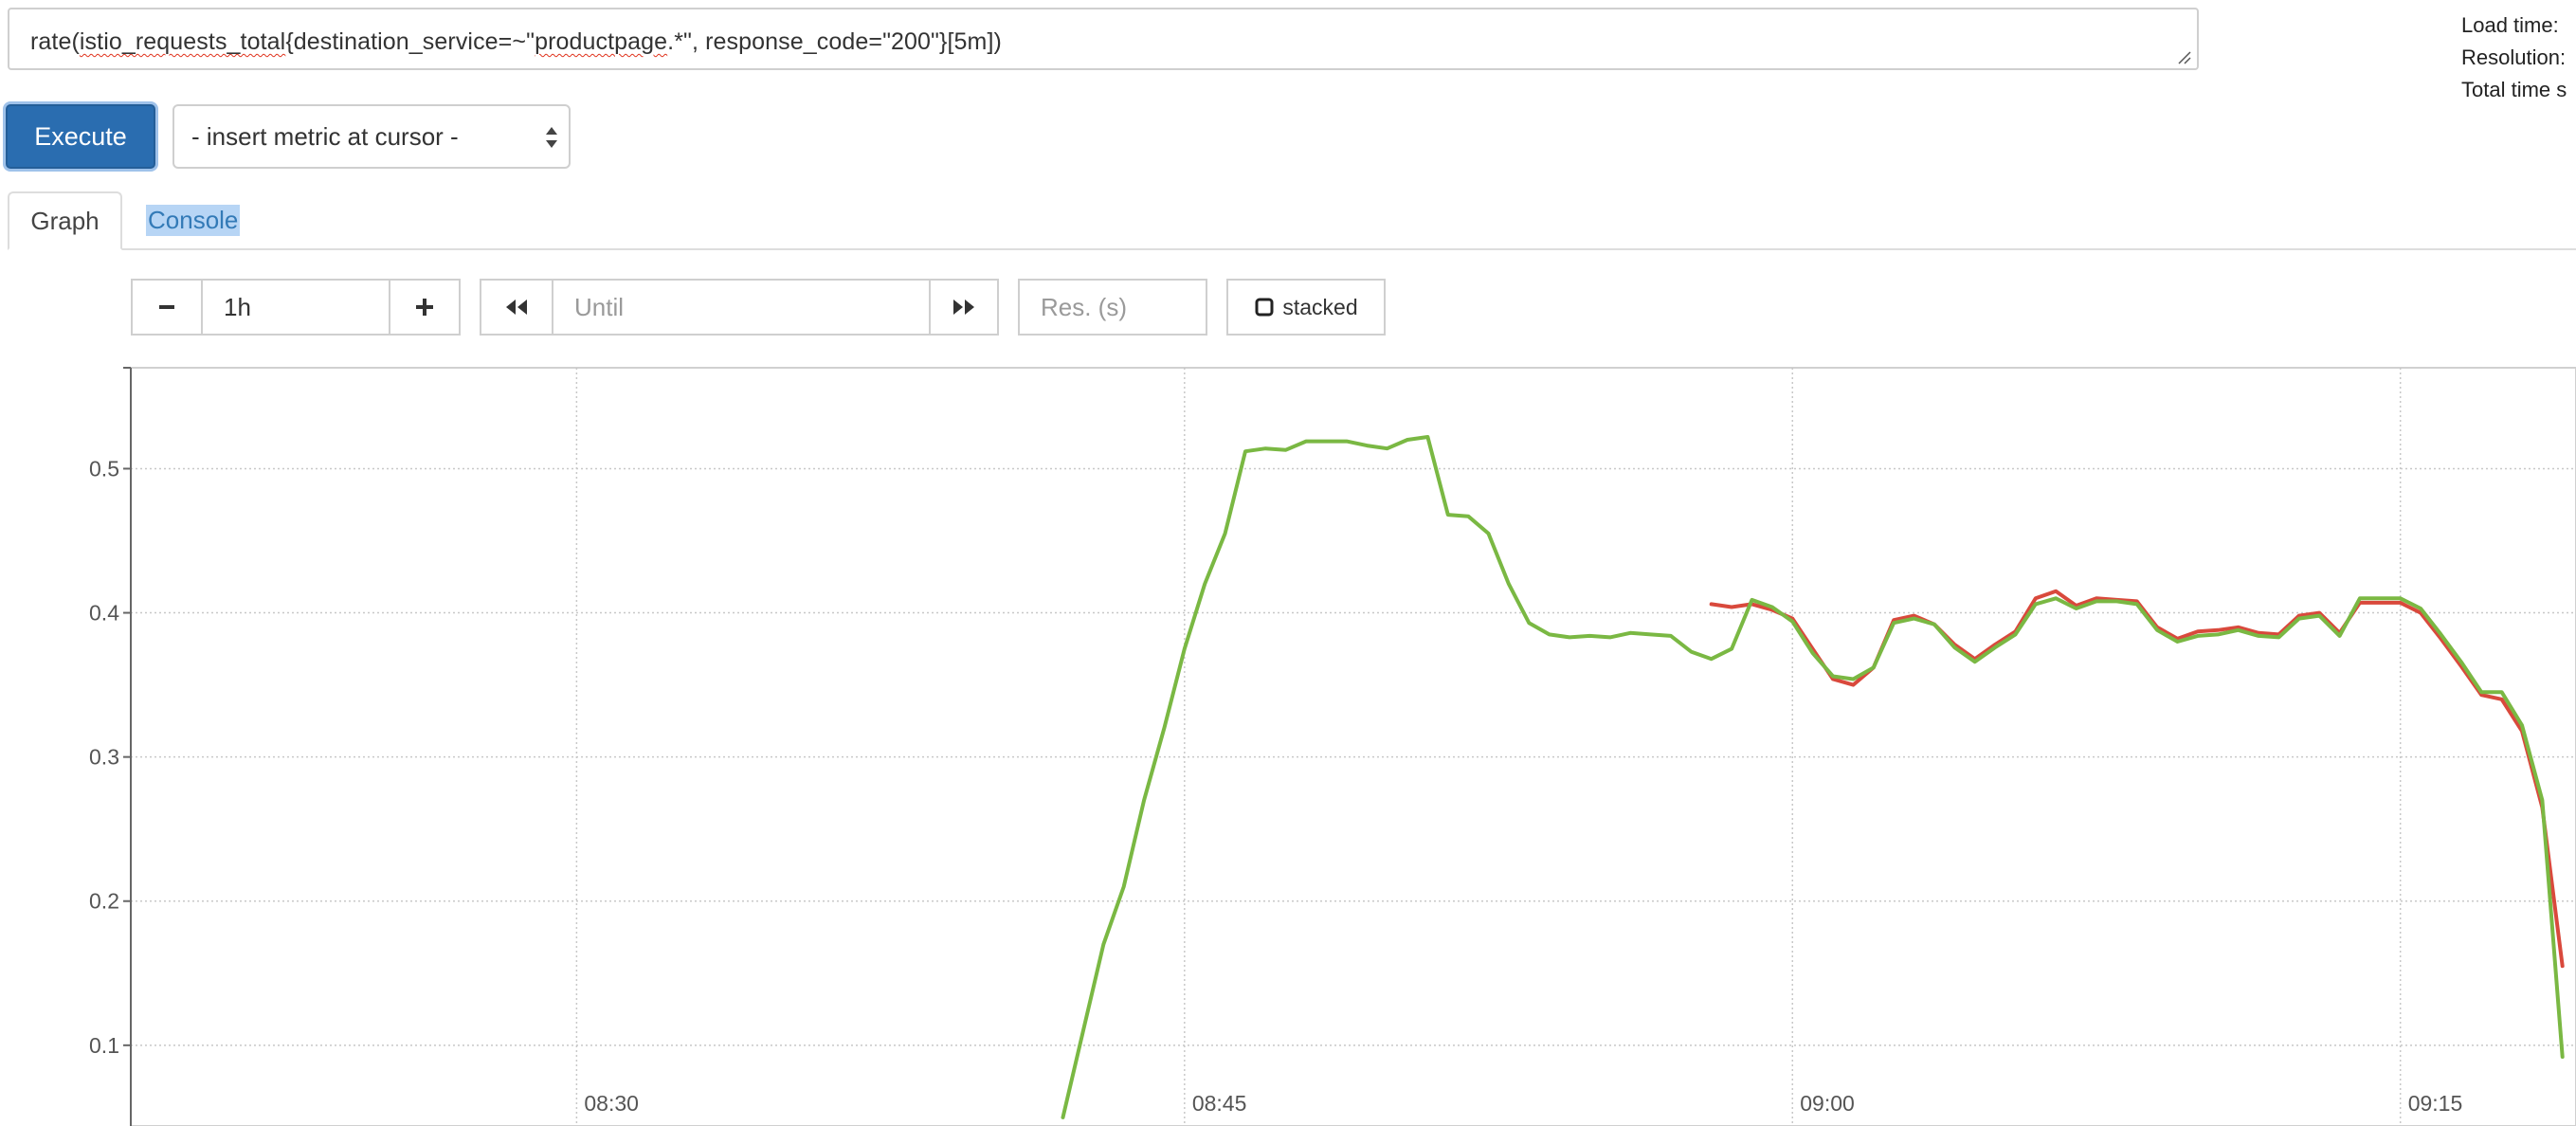 Image resolution: width=2576 pixels, height=1126 pixels. Describe the element at coordinates (104, 1045) in the screenshot. I see `y-tick-label: 0.1` at that location.